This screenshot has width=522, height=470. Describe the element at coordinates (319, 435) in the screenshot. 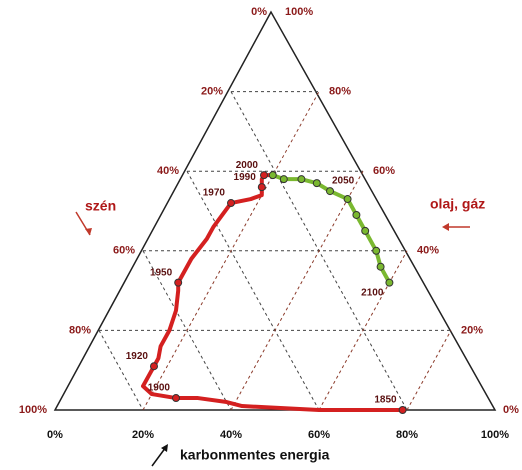

I see `bottom-tick-label: 60%` at that location.